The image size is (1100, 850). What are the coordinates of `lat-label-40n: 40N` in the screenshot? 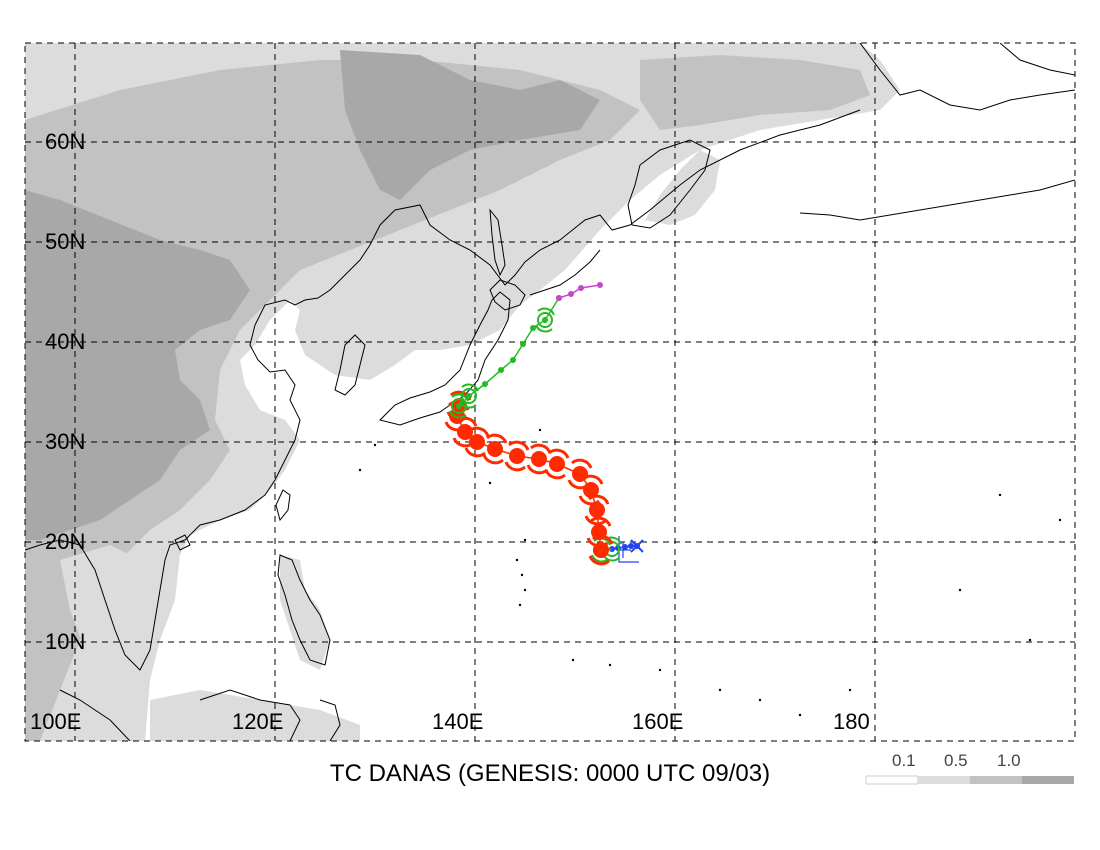 It's located at (65, 341).